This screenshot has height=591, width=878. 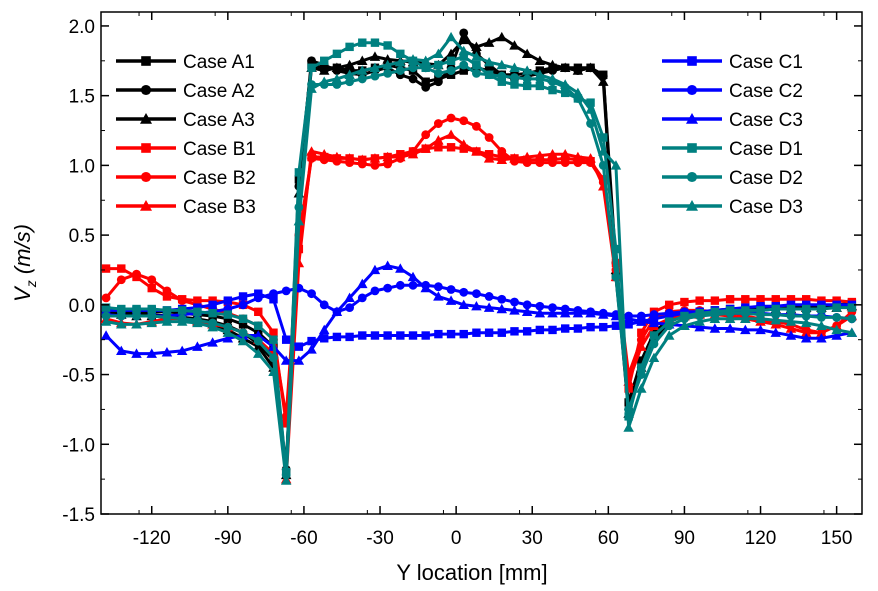 What do you see at coordinates (732, 62) in the screenshot?
I see `legend-item-case-c1: Case C1` at bounding box center [732, 62].